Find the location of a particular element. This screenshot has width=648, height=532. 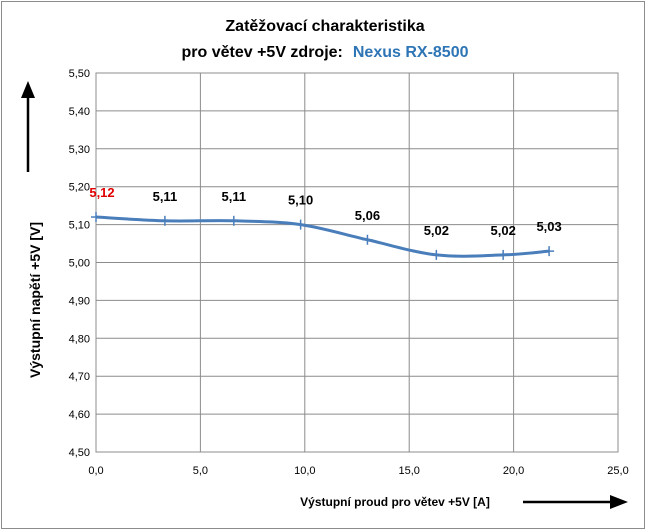

x-tick-label: 20,0 is located at coordinates (513, 471).